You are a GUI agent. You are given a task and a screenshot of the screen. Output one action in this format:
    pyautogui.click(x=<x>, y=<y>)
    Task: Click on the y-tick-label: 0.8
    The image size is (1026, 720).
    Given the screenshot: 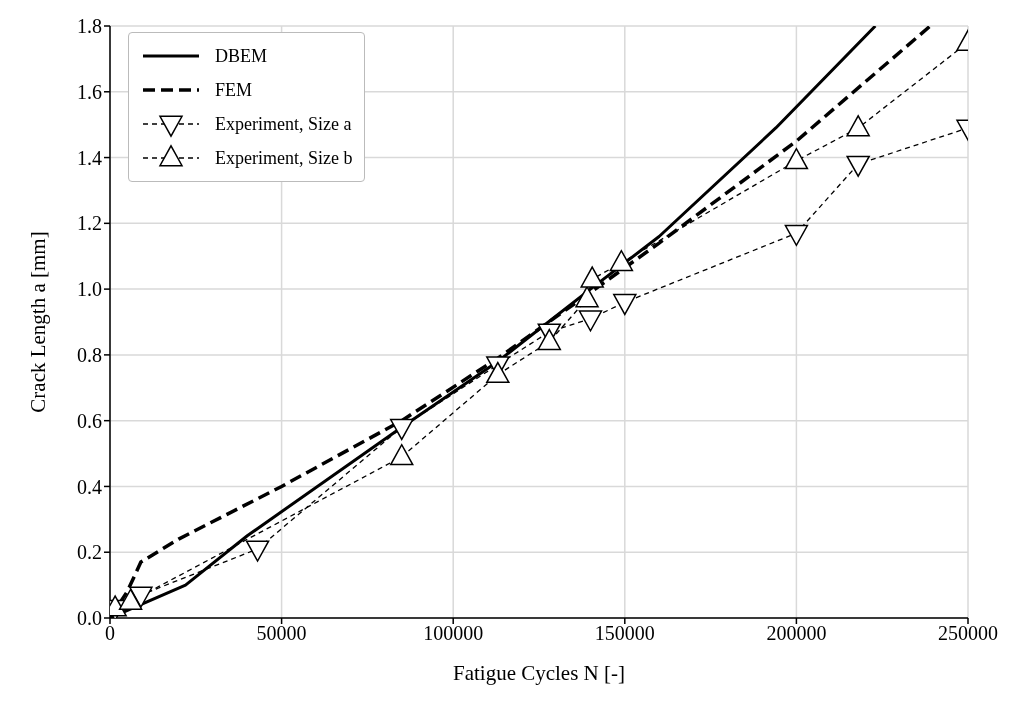 What is the action you would take?
    pyautogui.click(x=89, y=354)
    